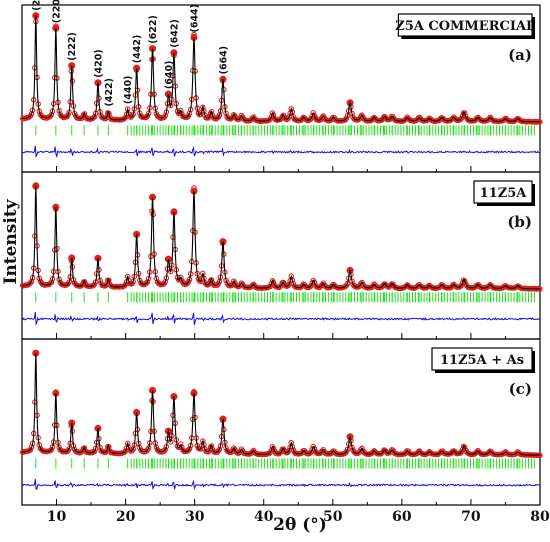 The image size is (550, 542). What do you see at coordinates (402, 517) in the screenshot?
I see `x-tick-label: 60` at bounding box center [402, 517].